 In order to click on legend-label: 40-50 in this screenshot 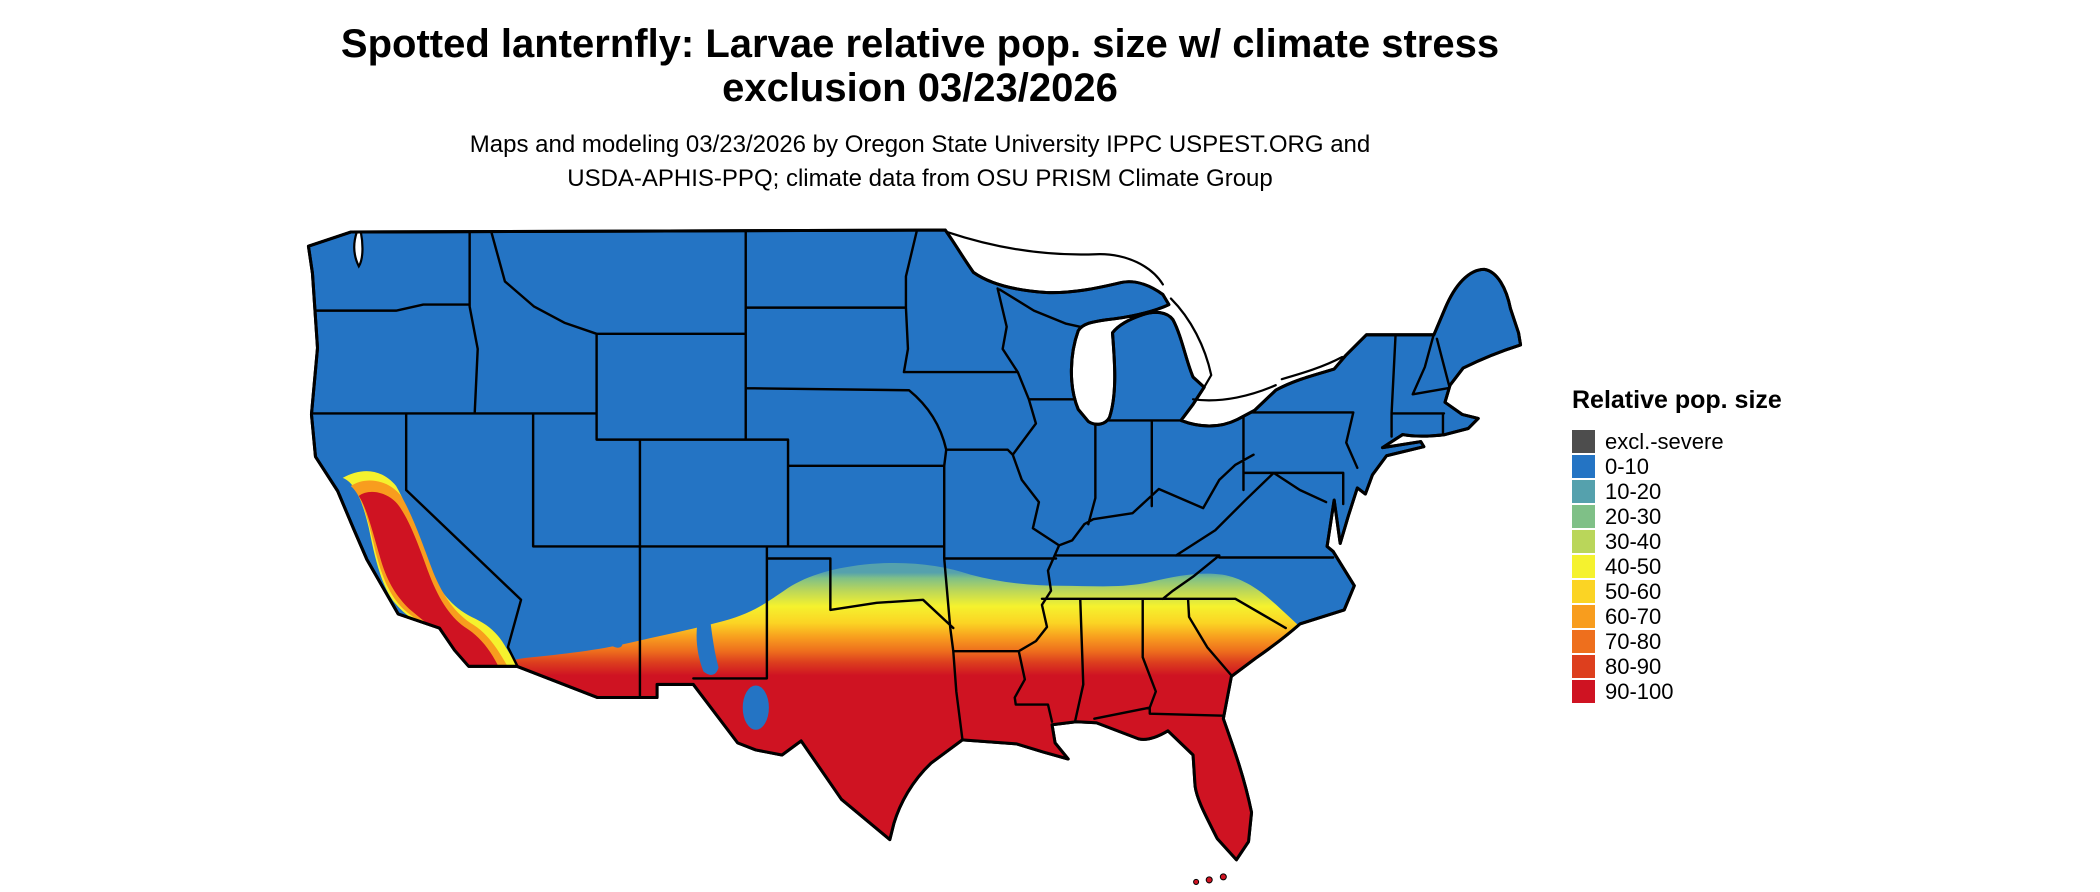, I will do `click(1633, 566)`.